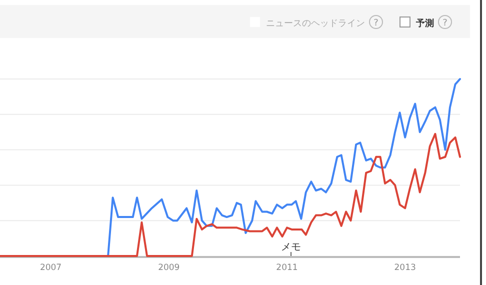 Image resolution: width=486 pixels, height=285 pixels. Describe the element at coordinates (315, 24) in the screenshot. I see `text: ニュースのヘッドライン` at that location.